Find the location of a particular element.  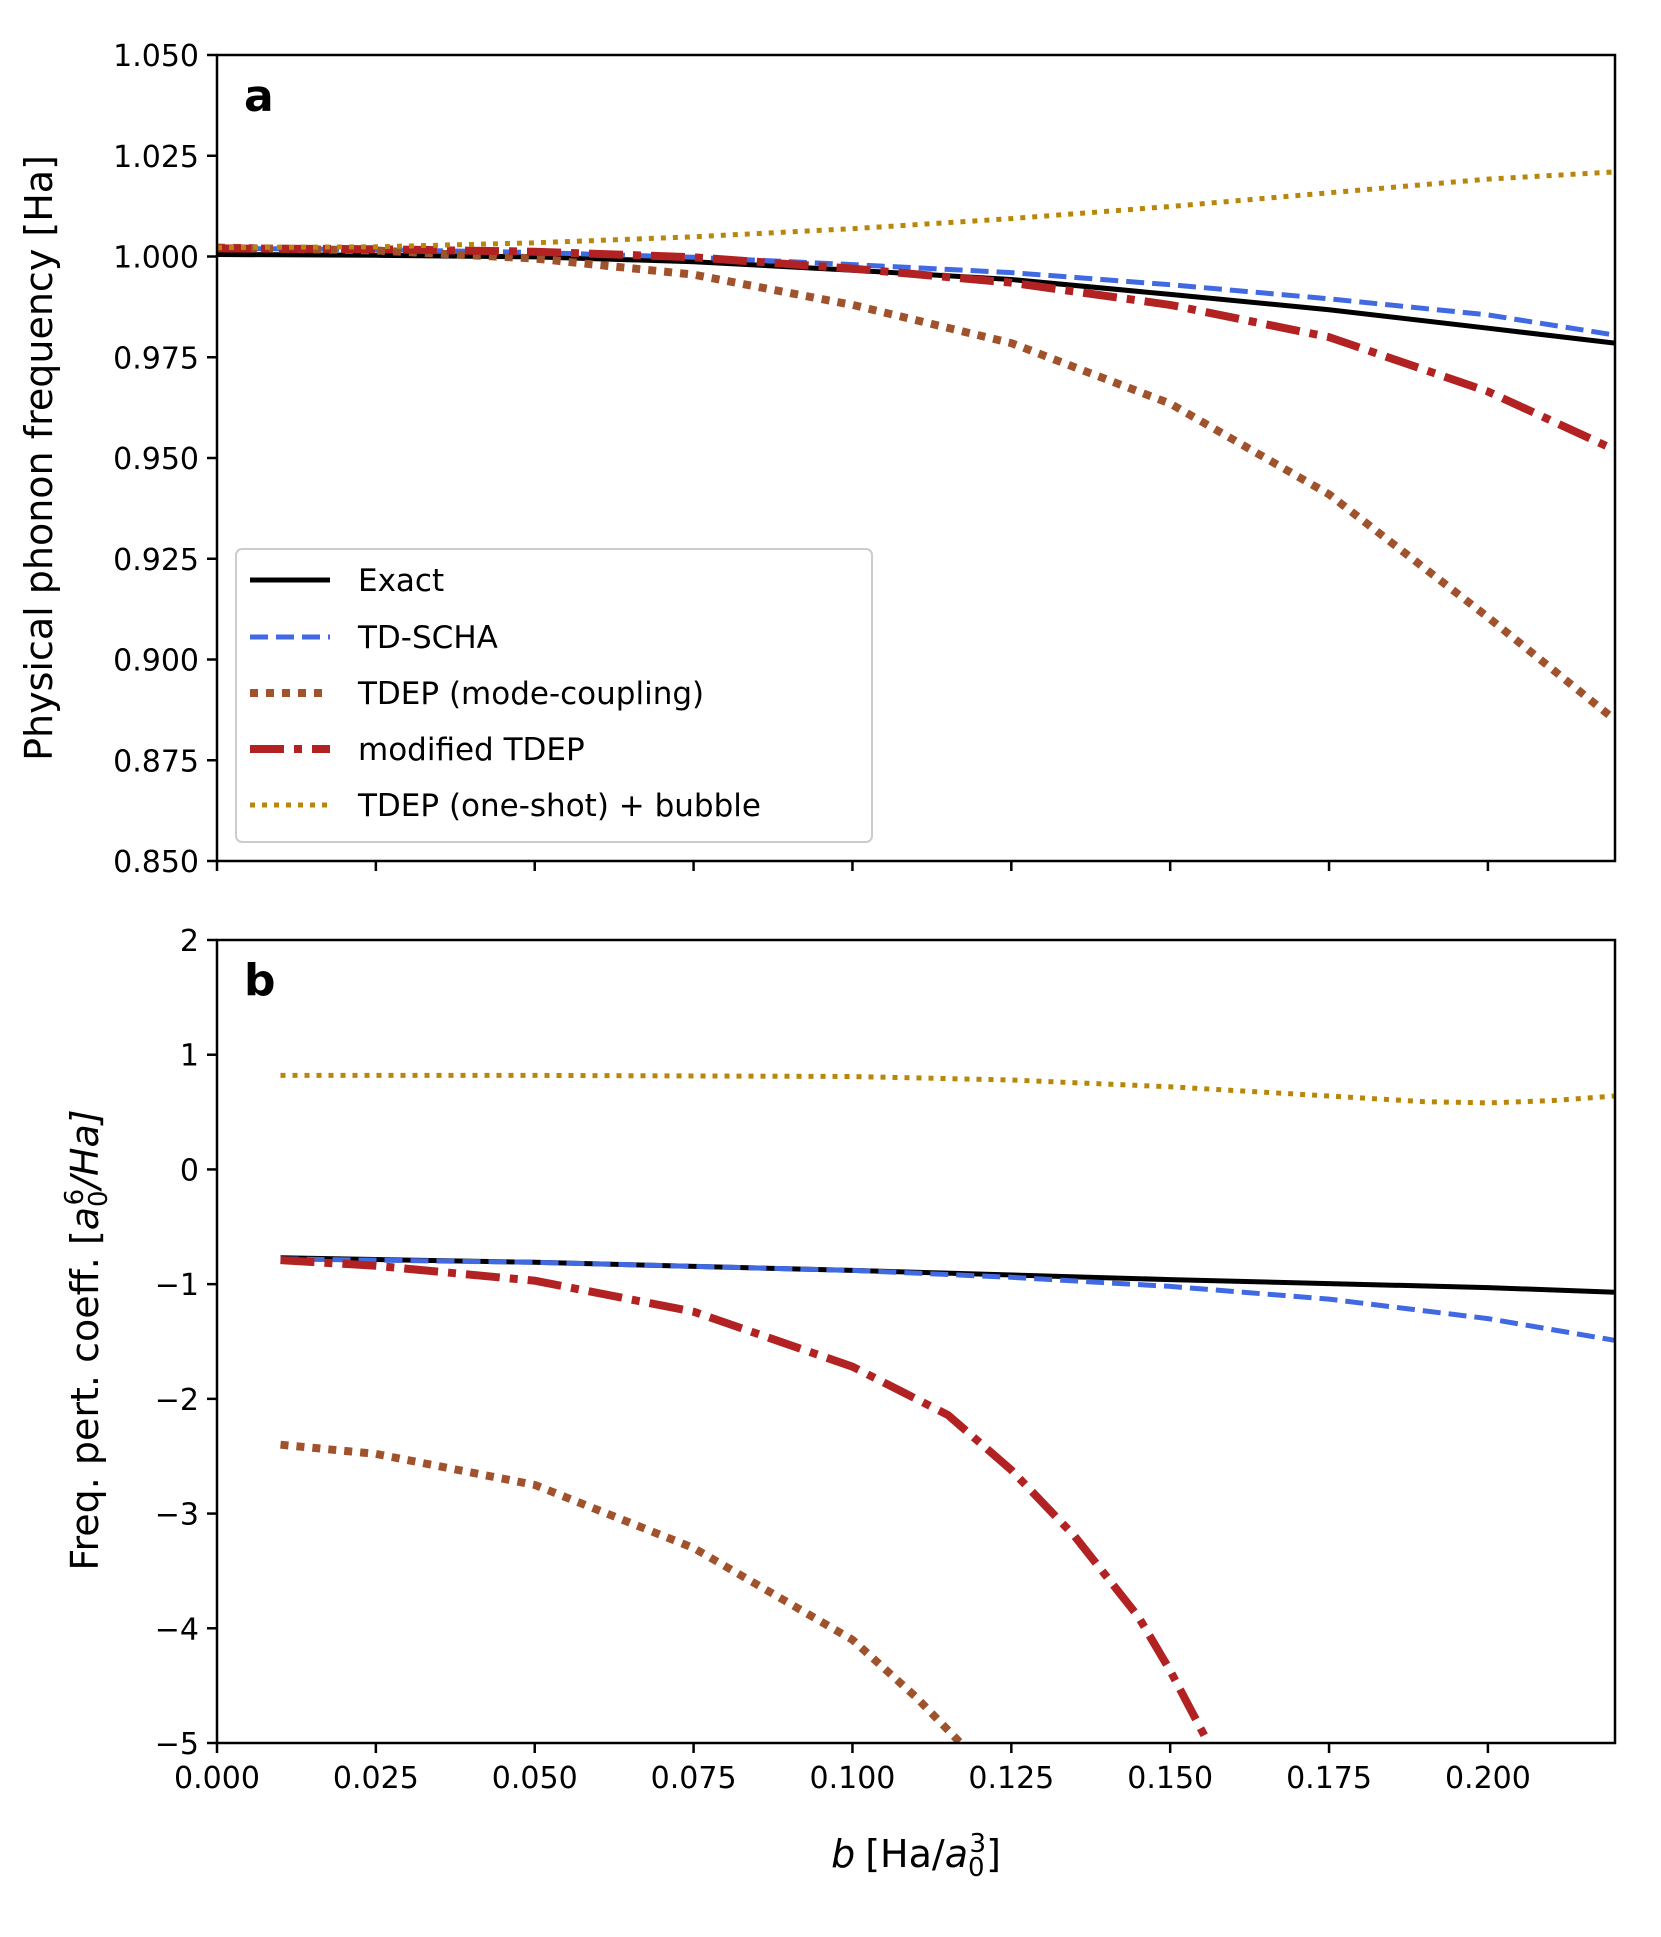

panel-a-series-modified-tdep is located at coordinates (916, 349).